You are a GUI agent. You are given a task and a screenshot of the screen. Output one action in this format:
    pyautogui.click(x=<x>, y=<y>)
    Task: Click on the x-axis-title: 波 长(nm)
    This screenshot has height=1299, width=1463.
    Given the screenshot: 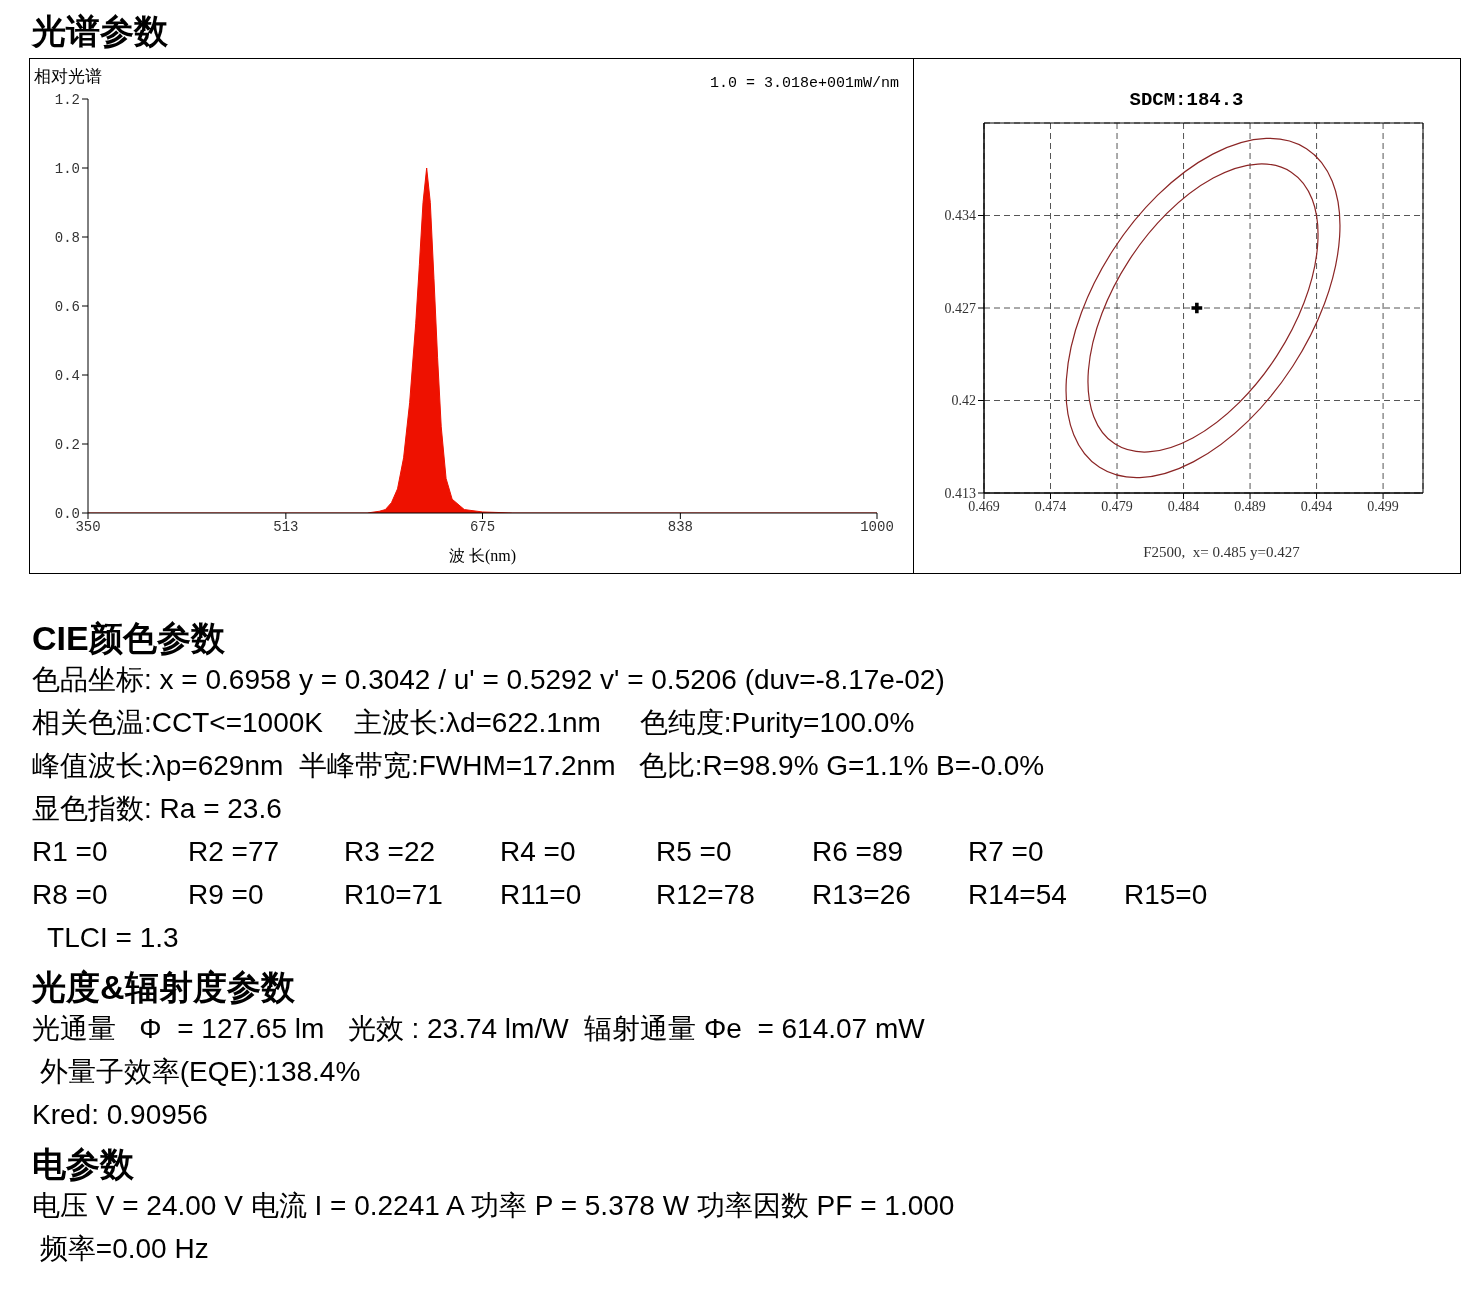 What is the action you would take?
    pyautogui.click(x=482, y=556)
    